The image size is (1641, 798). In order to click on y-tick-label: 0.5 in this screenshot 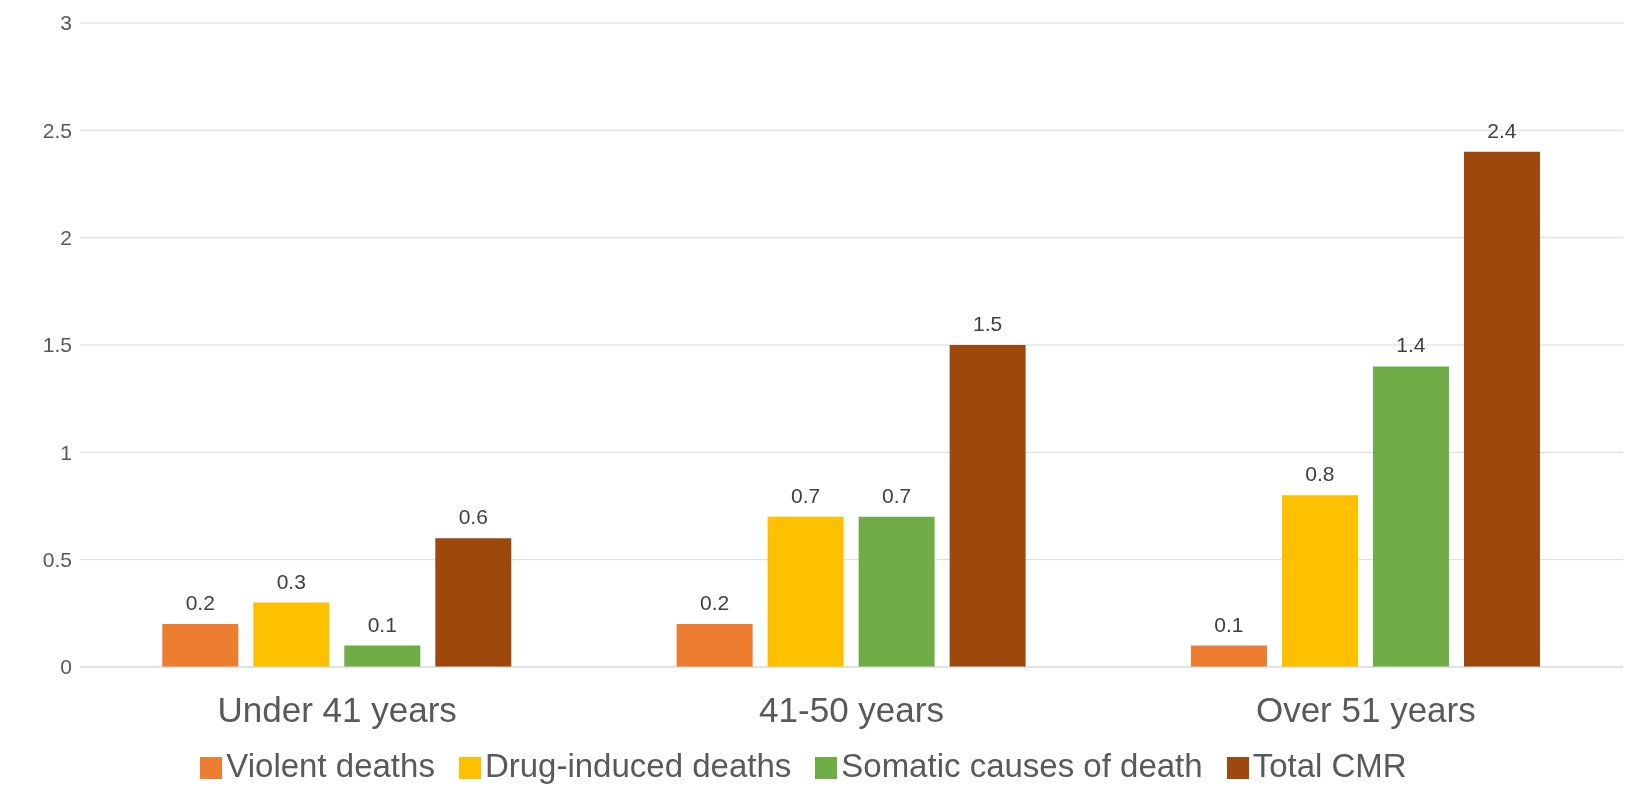, I will do `click(57, 560)`.